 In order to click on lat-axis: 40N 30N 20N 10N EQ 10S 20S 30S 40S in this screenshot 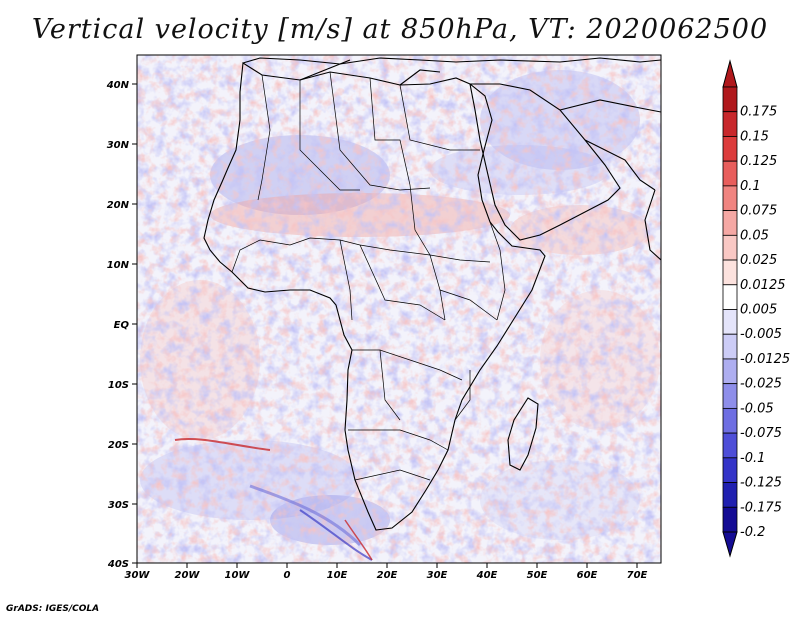, I will do `click(121, 325)`.